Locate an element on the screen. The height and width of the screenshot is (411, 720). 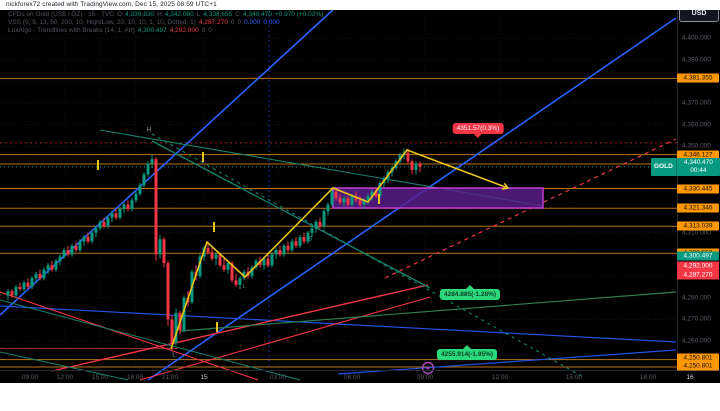
pivot-marker-H: H is located at coordinates (149, 130).